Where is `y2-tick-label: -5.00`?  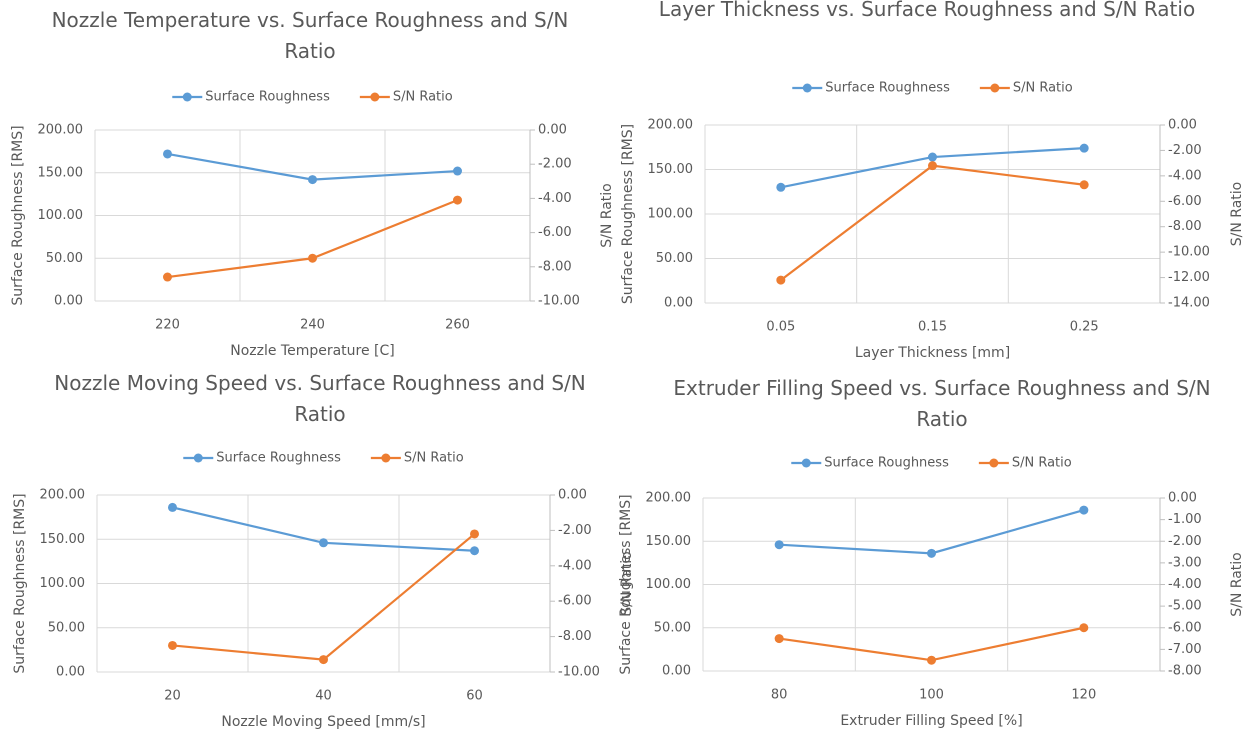 y2-tick-label: -5.00 is located at coordinates (1185, 606).